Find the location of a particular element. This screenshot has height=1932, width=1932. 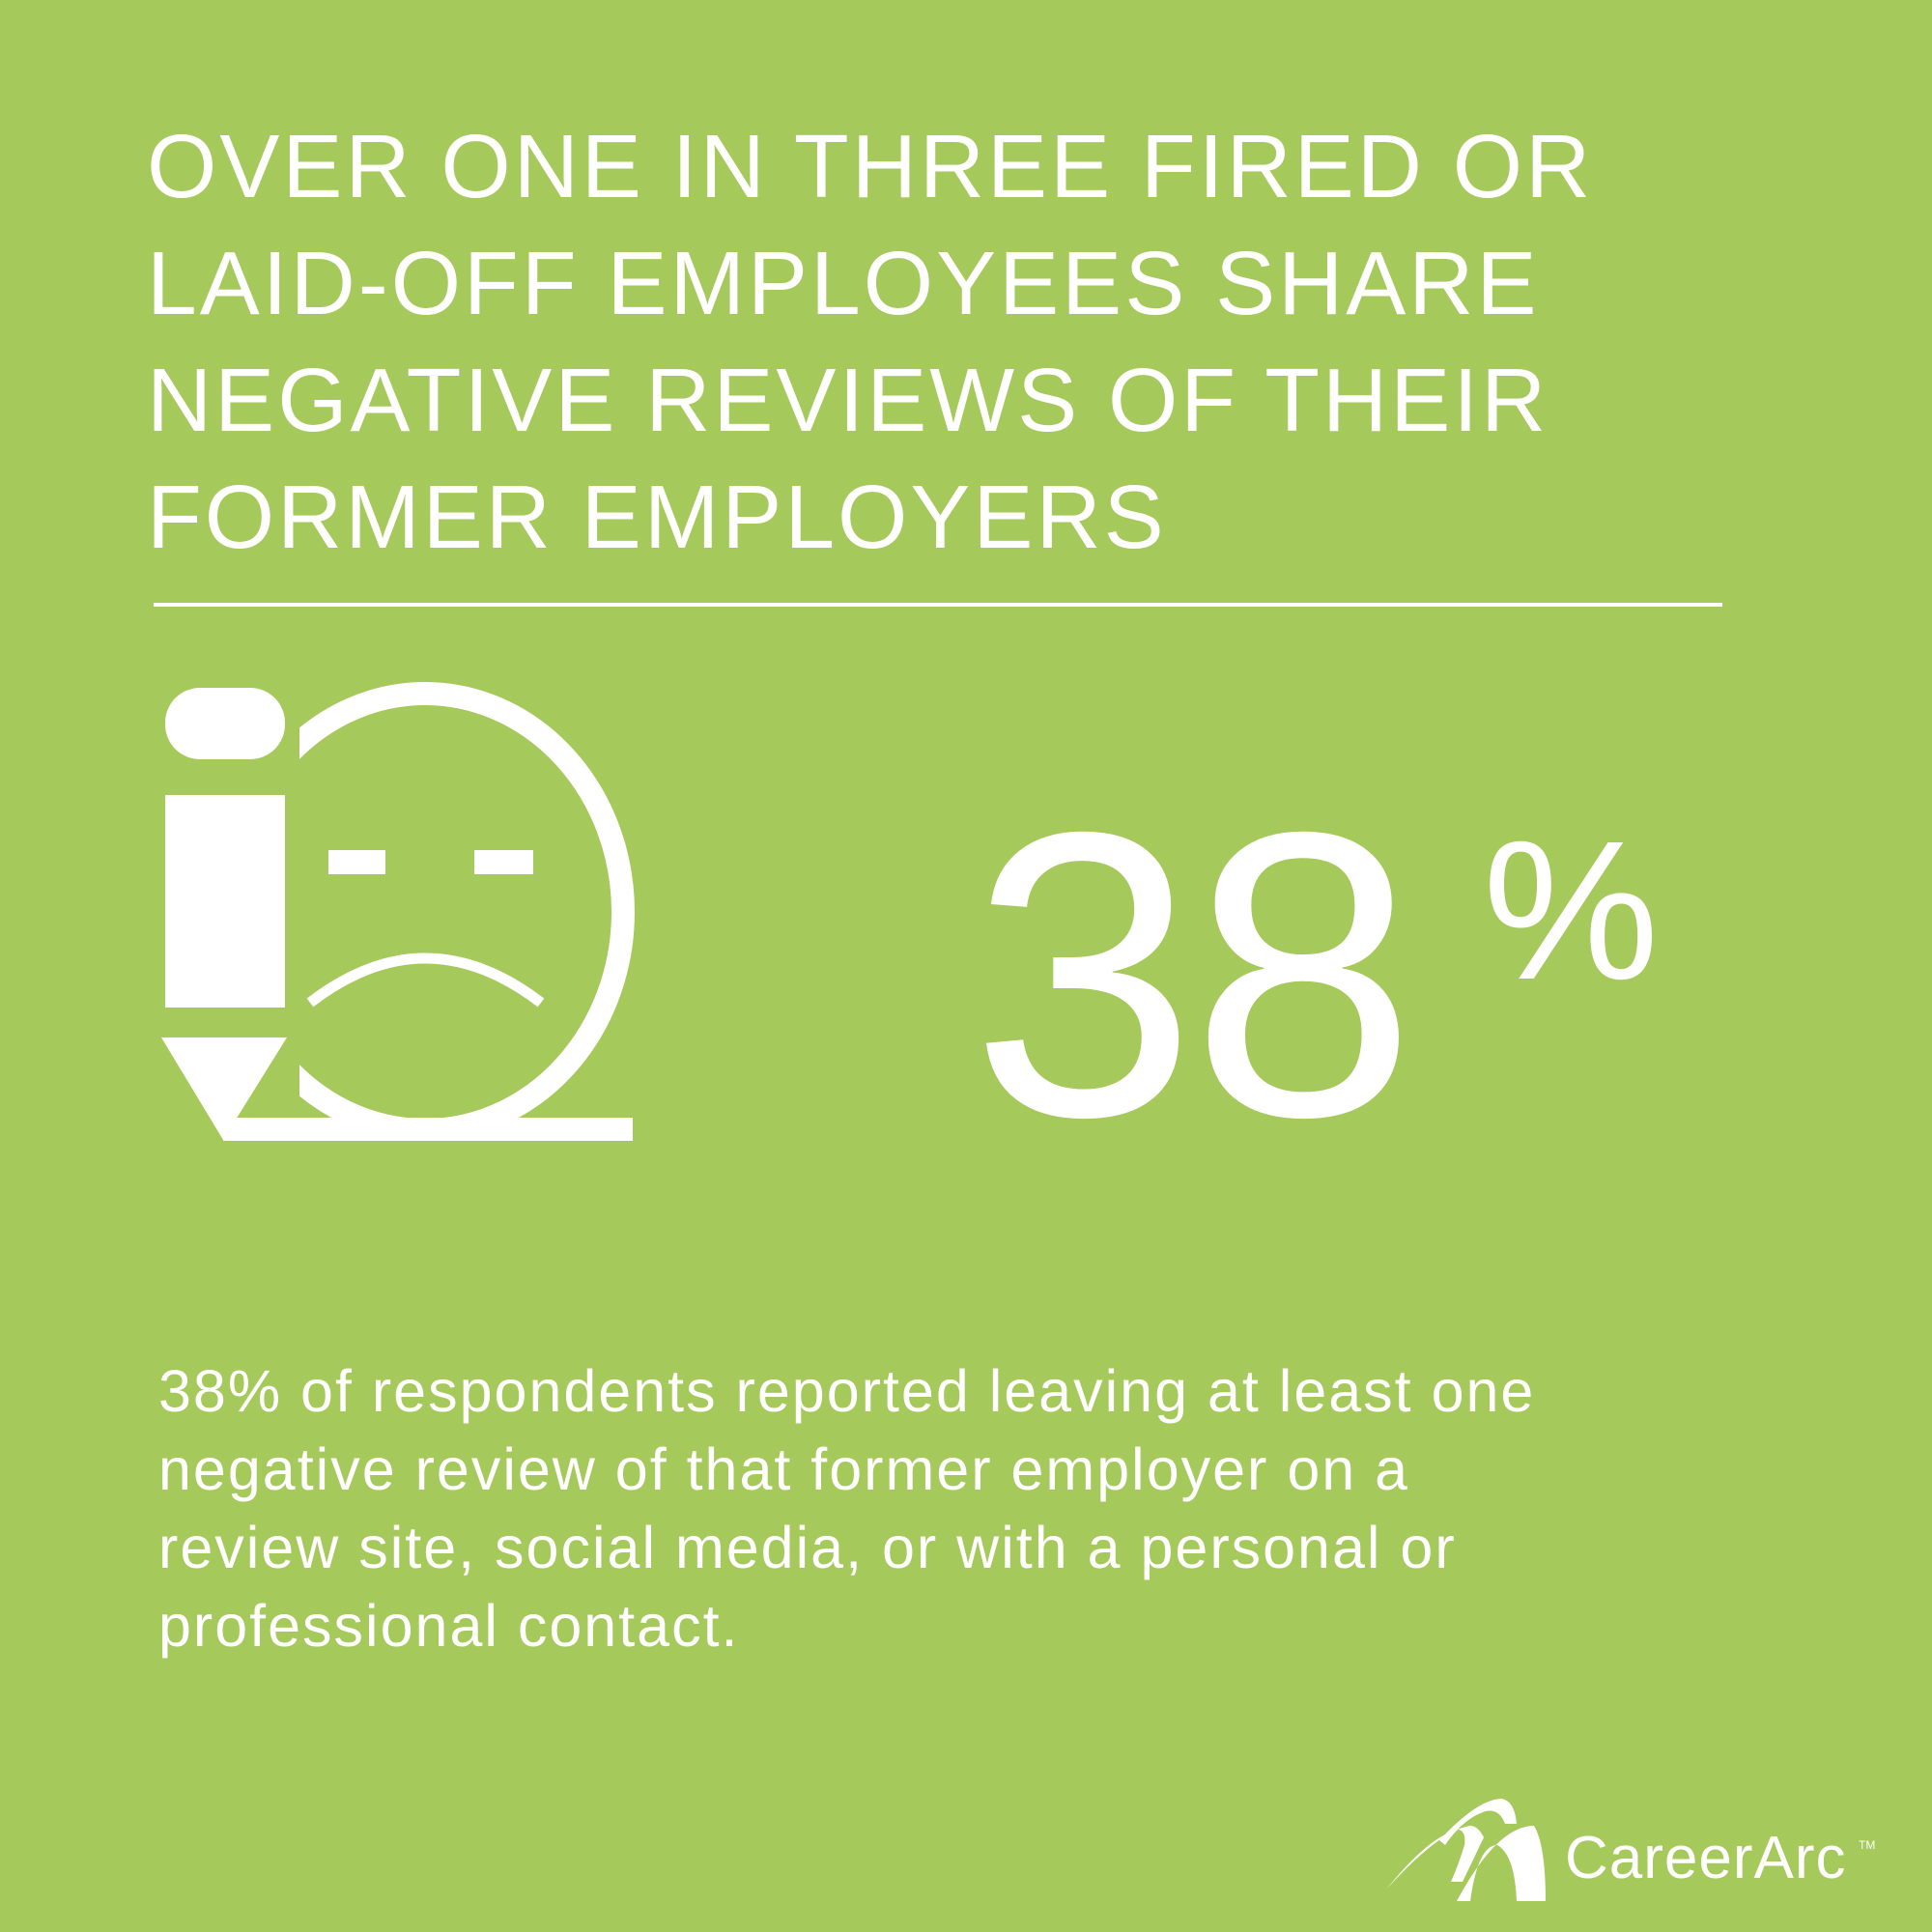

brand-name: CareerArc is located at coordinates (1706, 1858).